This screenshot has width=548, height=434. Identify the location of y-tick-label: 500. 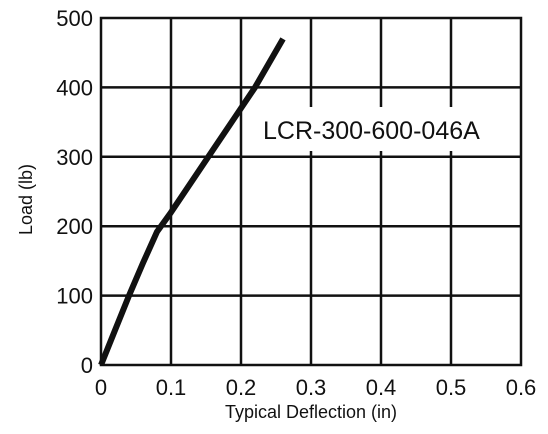
(74, 18).